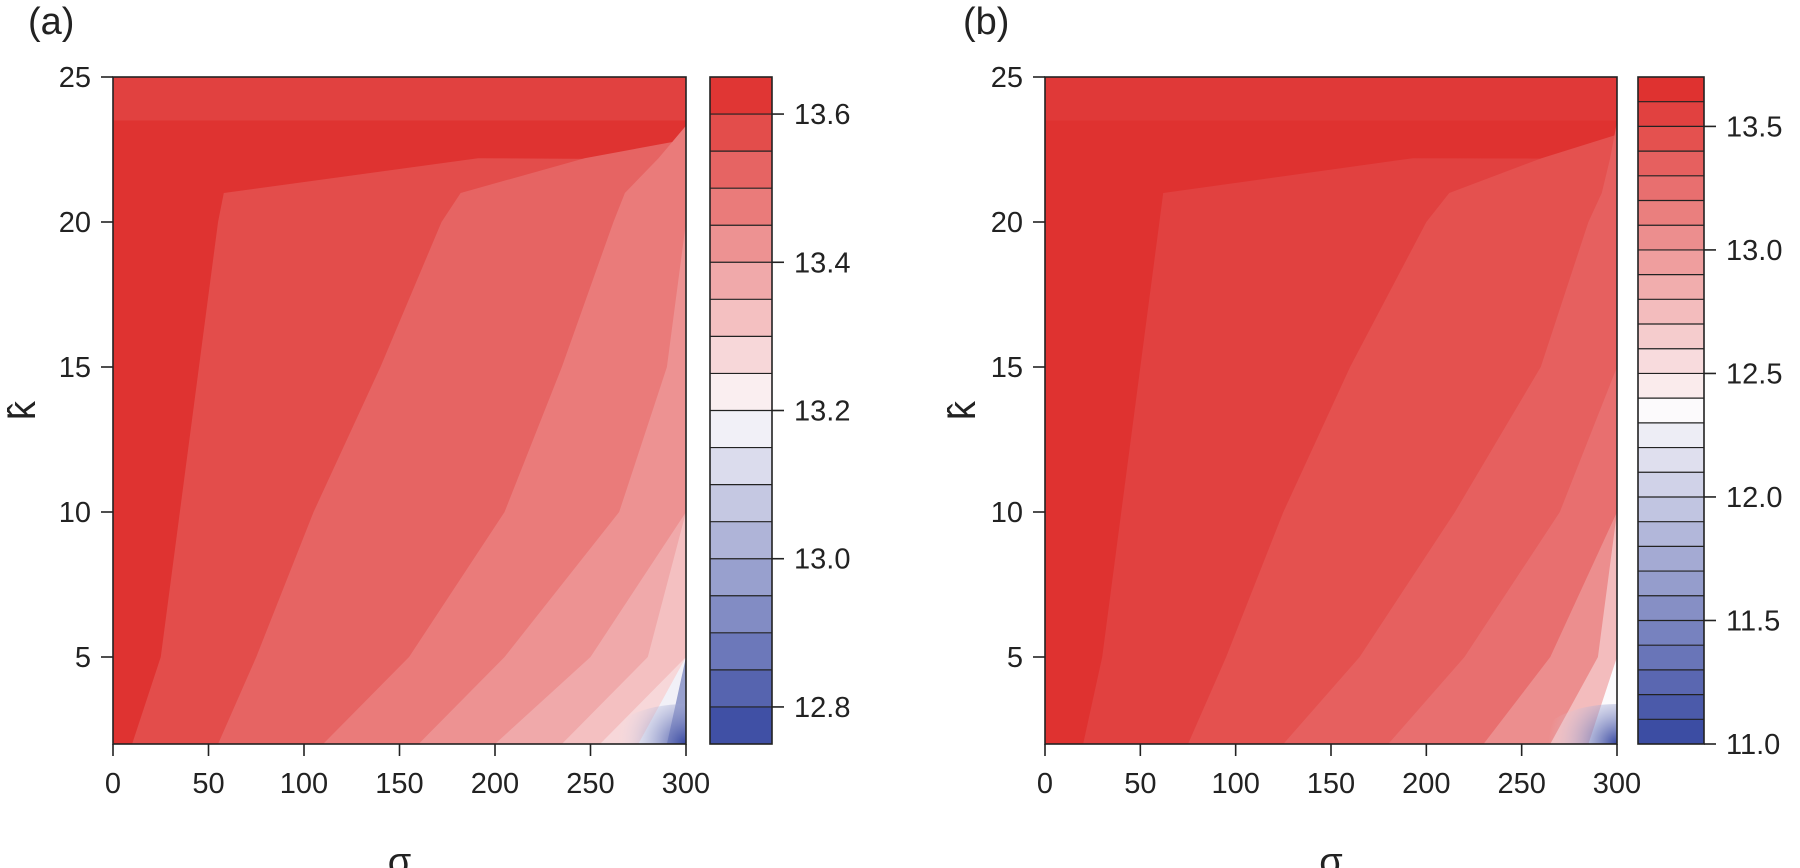 Image resolution: width=1800 pixels, height=868 pixels. What do you see at coordinates (1754, 498) in the screenshot?
I see `colorbar-tick-label: 12.0` at bounding box center [1754, 498].